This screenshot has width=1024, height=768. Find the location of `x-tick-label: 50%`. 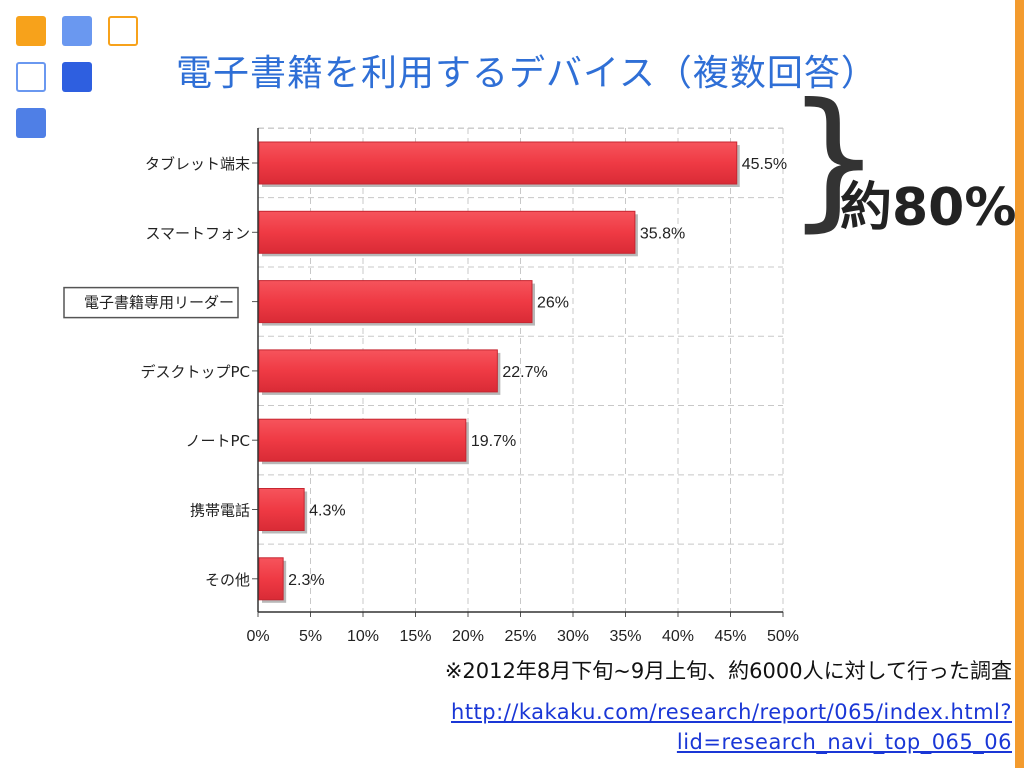

x-tick-label: 50% is located at coordinates (783, 636).